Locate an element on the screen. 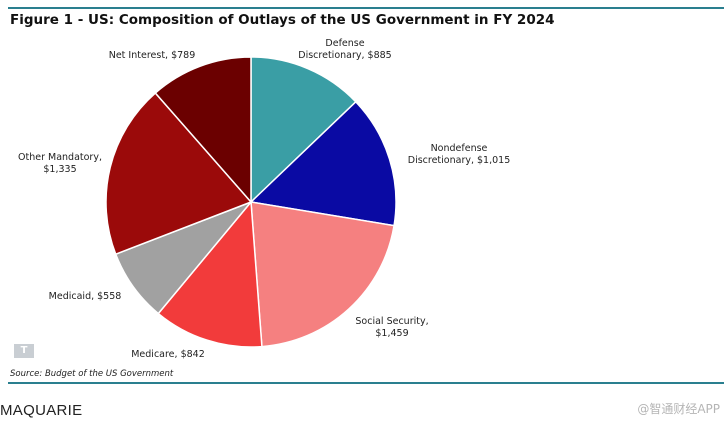 The width and height of the screenshot is (728, 425). pie-slice-nondefense-discretionary is located at coordinates (323, 163).